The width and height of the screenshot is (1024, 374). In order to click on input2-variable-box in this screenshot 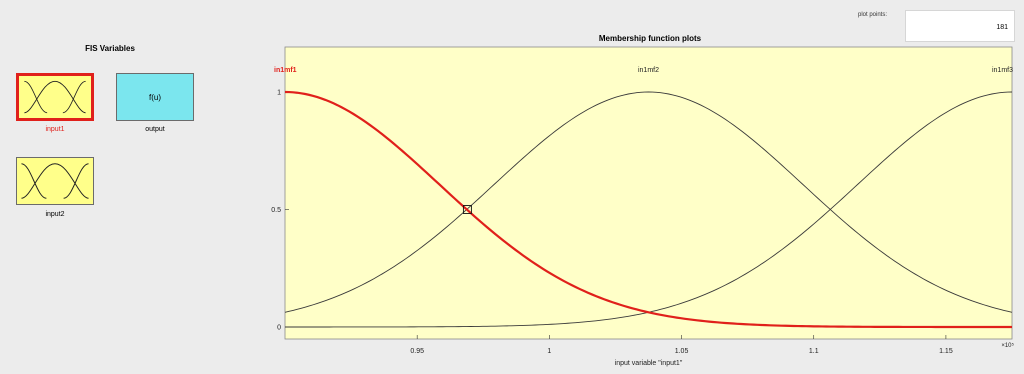, I will do `click(55, 181)`.